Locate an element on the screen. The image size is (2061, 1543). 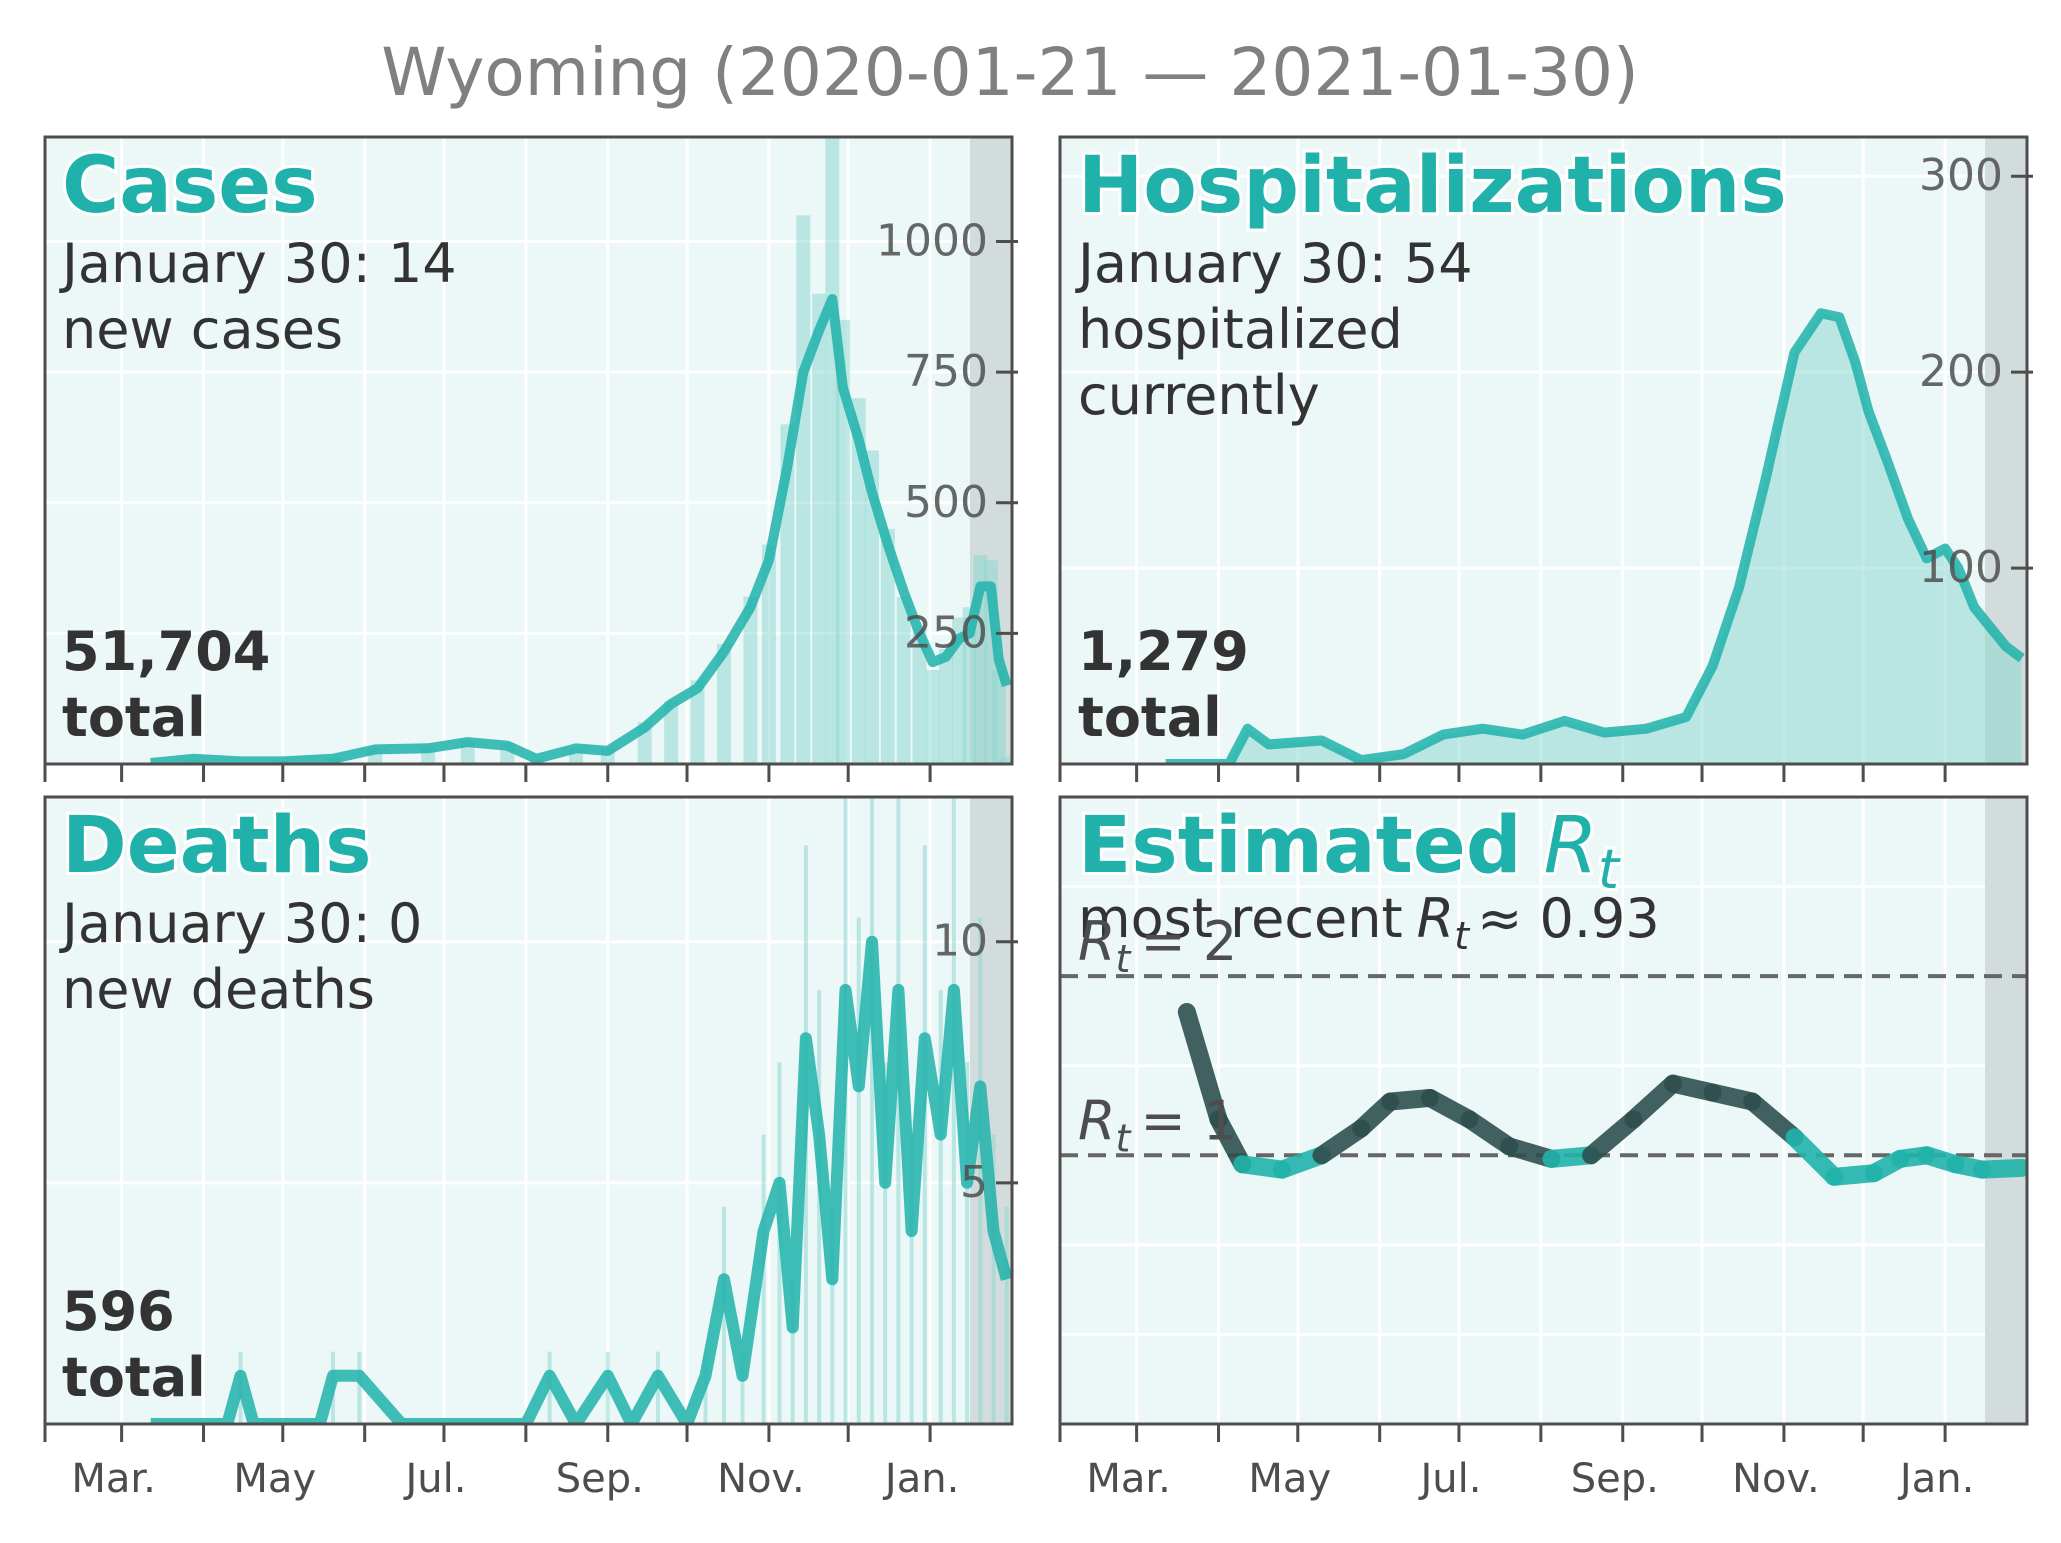
hospitalizations-title: Hospitalizations is located at coordinates (1432, 186).